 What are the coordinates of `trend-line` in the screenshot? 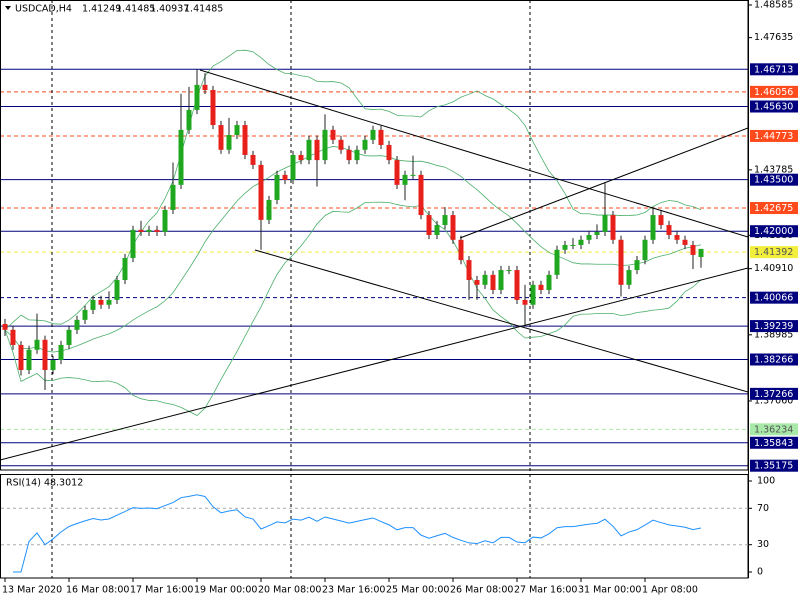 It's located at (501, 321).